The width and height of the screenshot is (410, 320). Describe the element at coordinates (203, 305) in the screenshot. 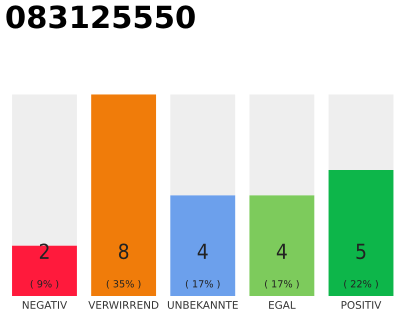

I see `x-tick-label: UNBEKANNTE` at that location.